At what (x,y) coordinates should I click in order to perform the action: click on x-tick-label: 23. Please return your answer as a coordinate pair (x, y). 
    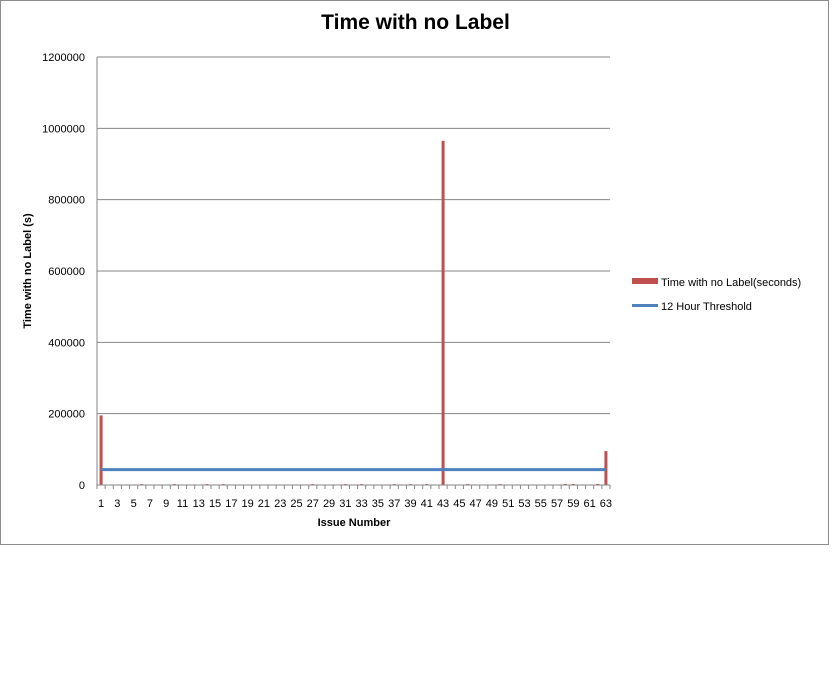
    Looking at the image, I should click on (280, 504).